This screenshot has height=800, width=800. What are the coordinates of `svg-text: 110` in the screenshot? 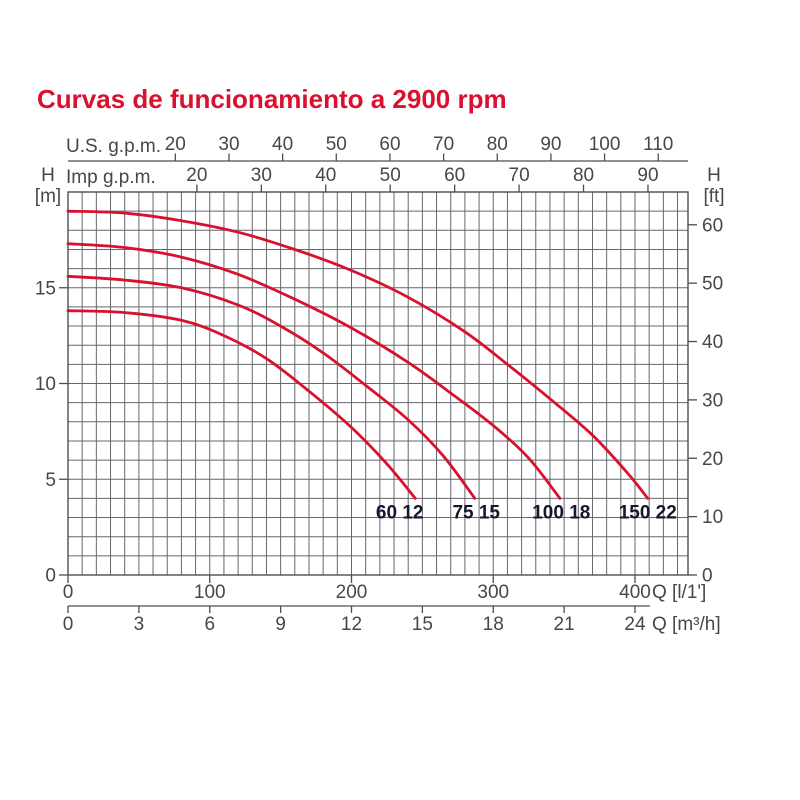 It's located at (658, 144).